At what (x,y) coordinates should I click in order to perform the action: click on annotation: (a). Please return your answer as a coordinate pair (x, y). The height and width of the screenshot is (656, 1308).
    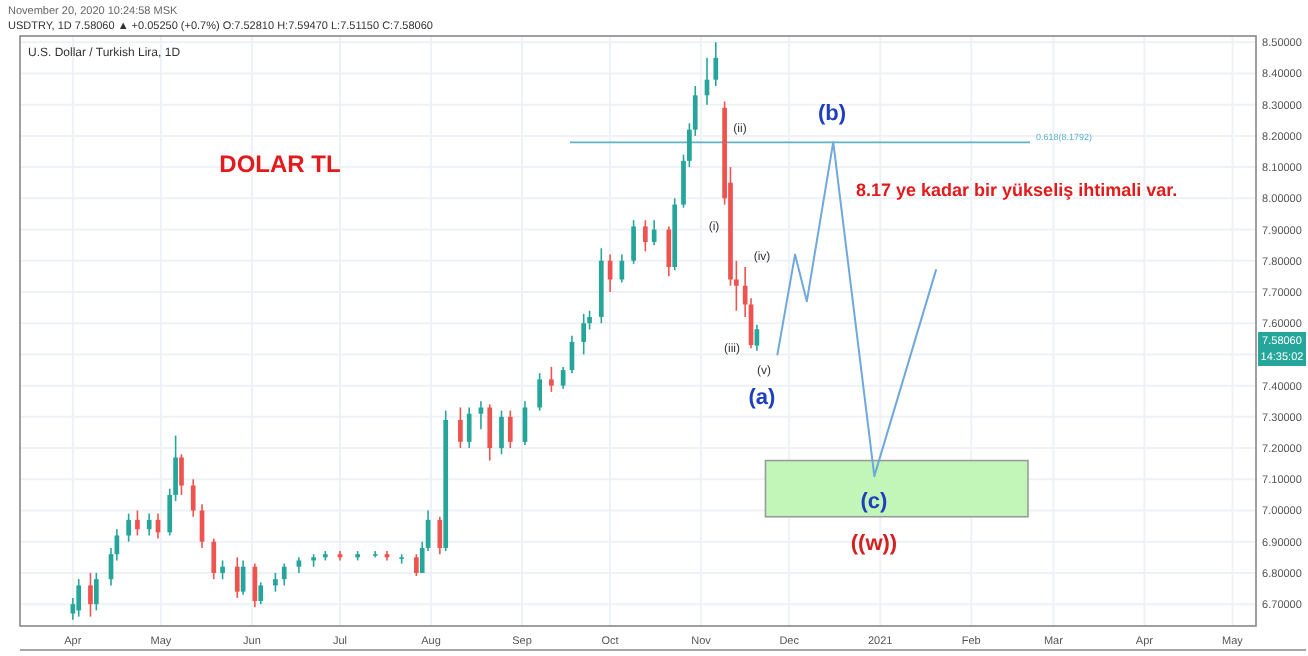
    Looking at the image, I should click on (762, 398).